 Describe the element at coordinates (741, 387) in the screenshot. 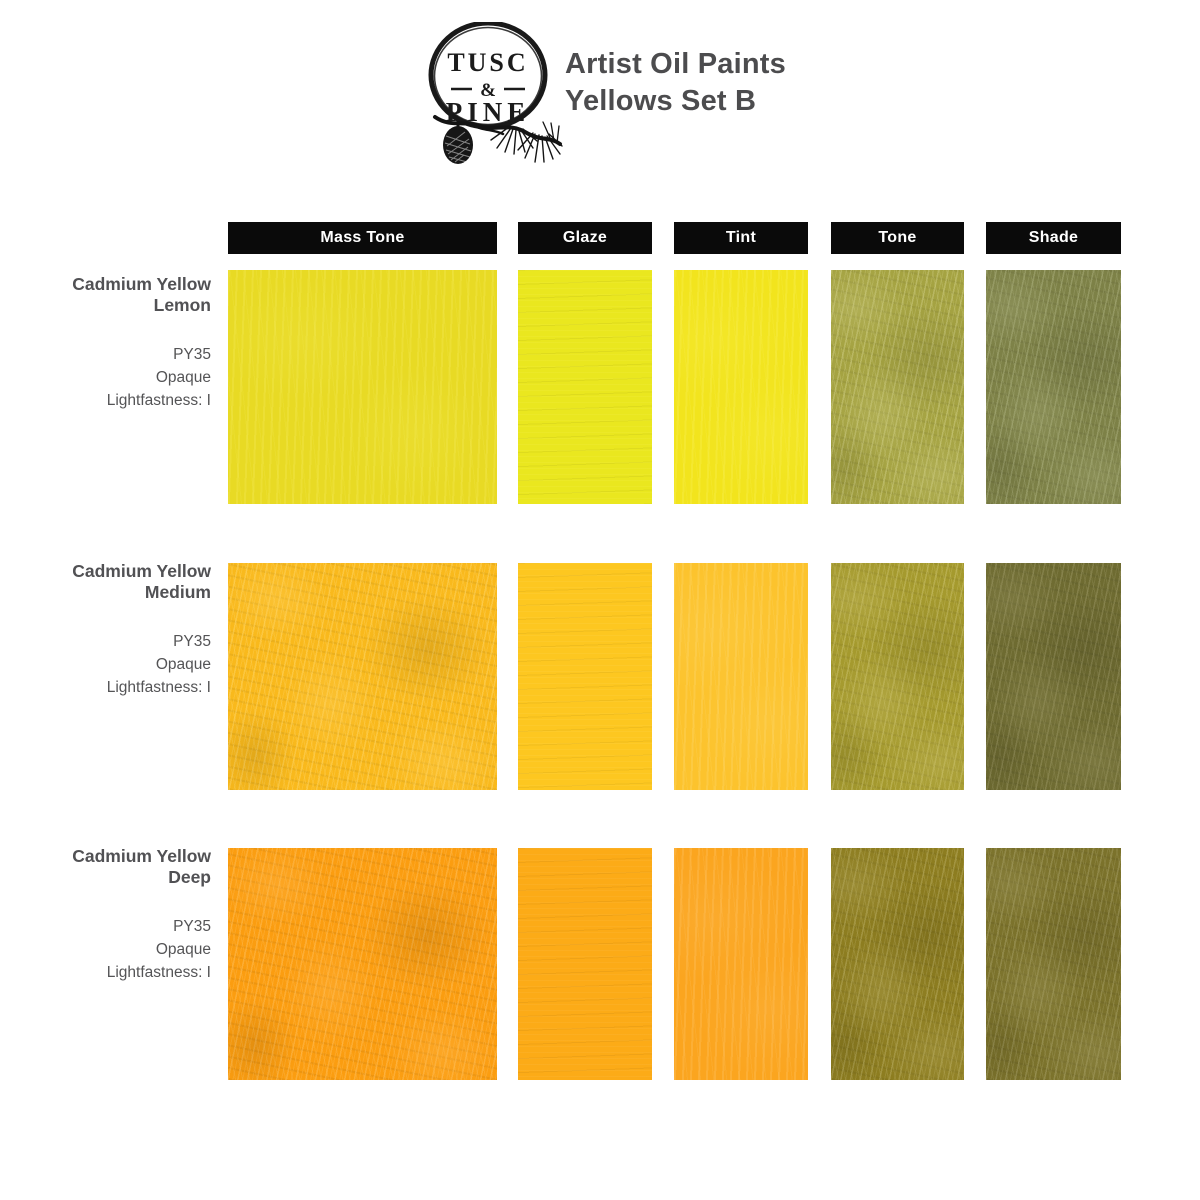

I see `swatch-cadmium-yellow-lemon-tint` at that location.